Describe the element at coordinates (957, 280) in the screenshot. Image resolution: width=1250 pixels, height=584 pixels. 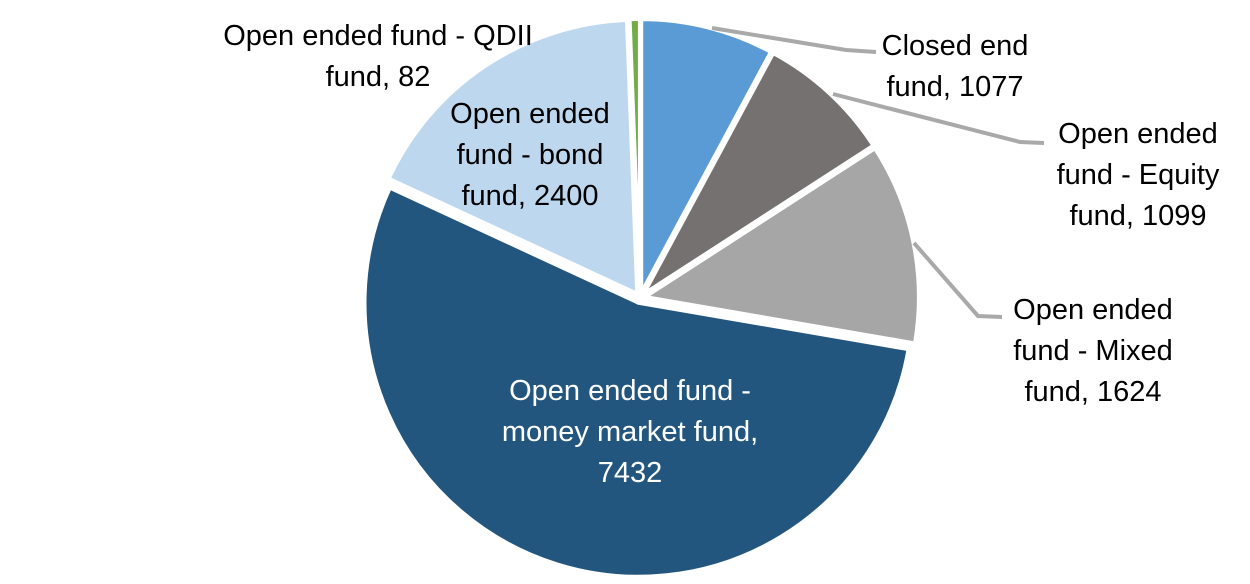
I see `leader-line-open-ended-mixed-fund` at that location.